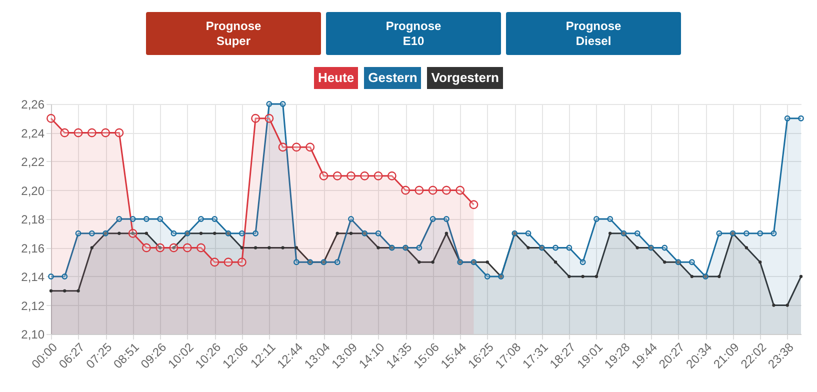  Describe the element at coordinates (33, 191) in the screenshot. I see `y-tick-label: 2,20` at that location.